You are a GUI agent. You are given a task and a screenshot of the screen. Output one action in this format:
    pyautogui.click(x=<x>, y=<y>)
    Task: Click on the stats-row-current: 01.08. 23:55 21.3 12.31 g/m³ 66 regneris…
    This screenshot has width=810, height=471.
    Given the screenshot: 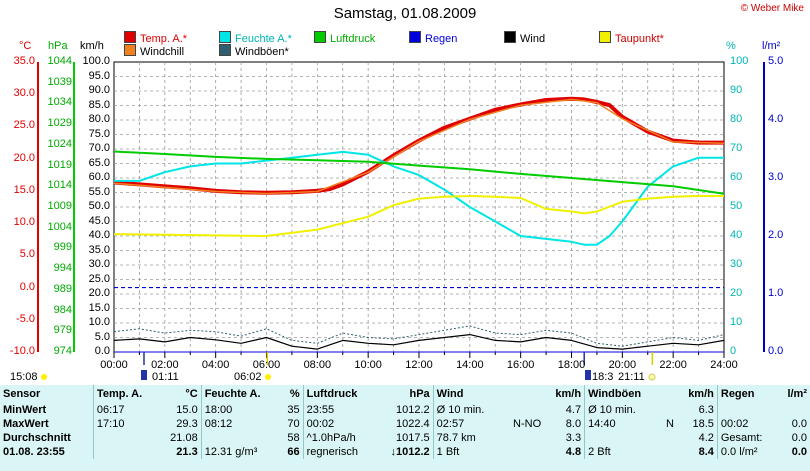 What is the action you would take?
    pyautogui.click(x=405, y=452)
    